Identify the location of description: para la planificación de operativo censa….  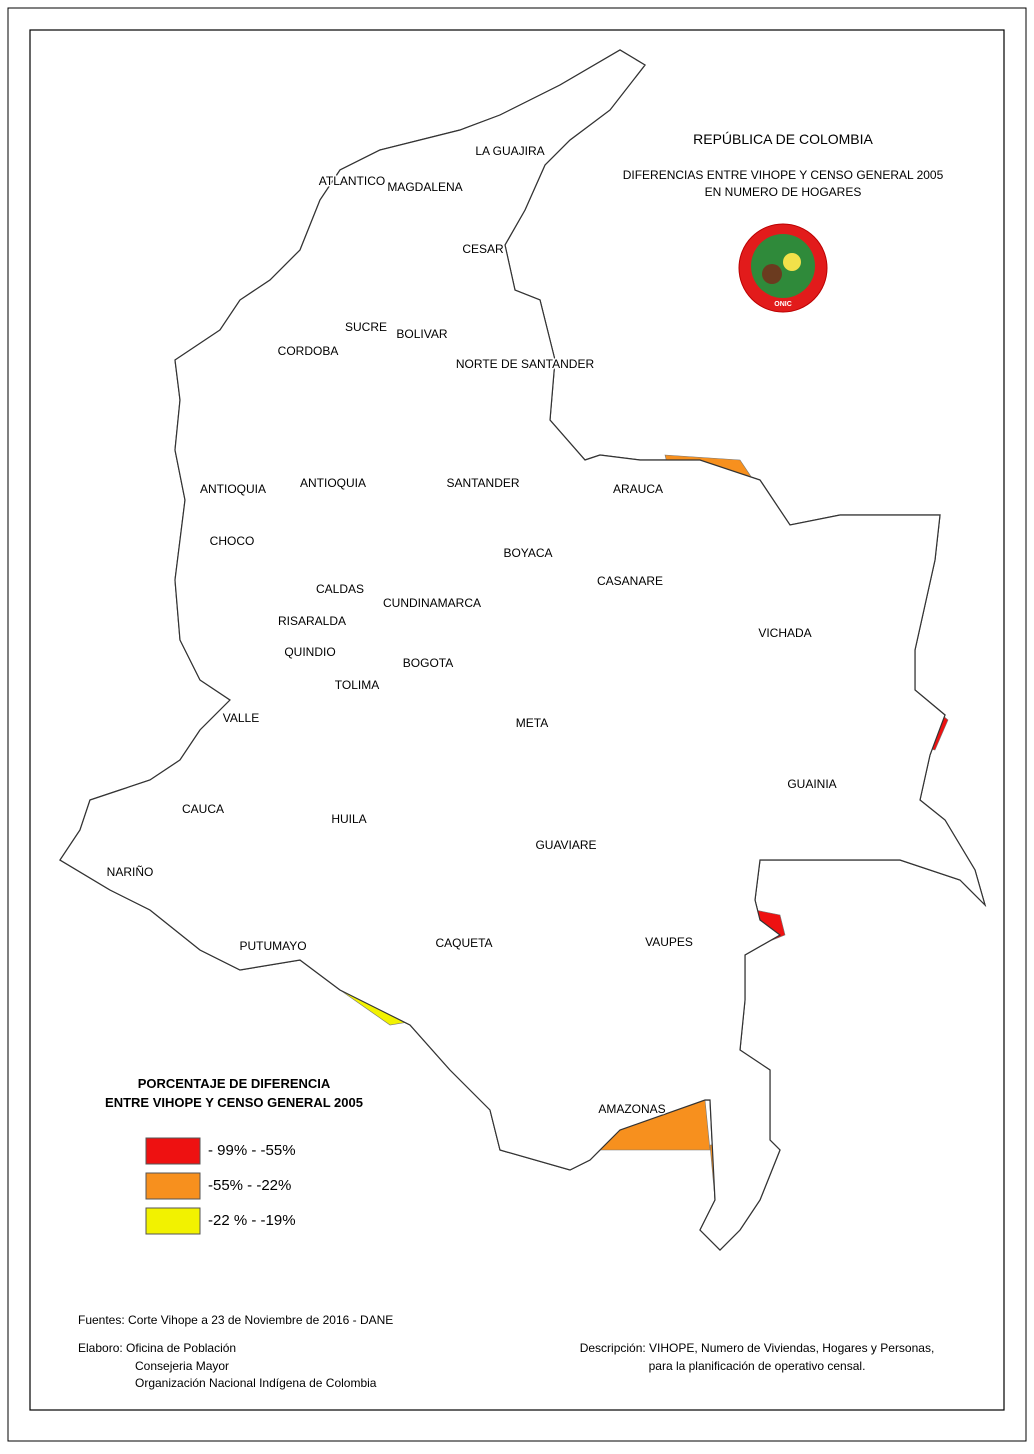
(757, 1366).